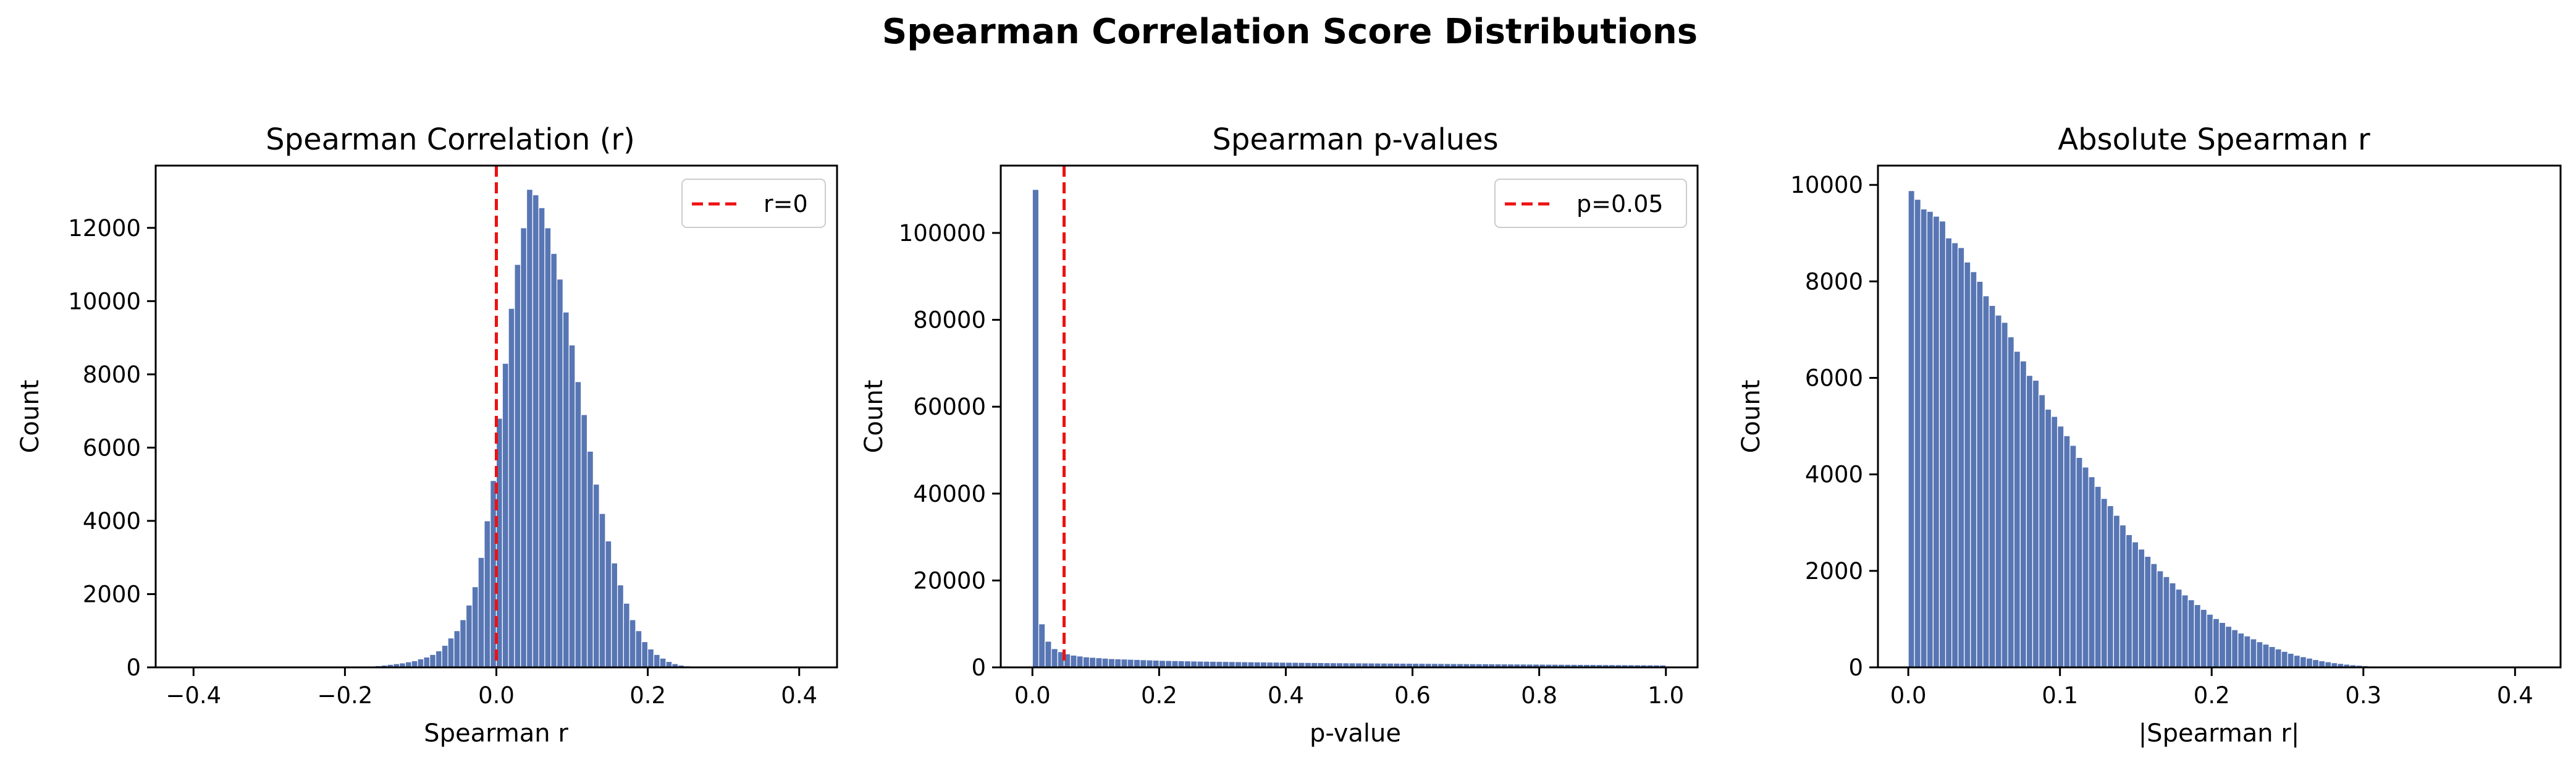 This screenshot has height=765, width=2576. I want to click on y-tick-label: 40000, so click(949, 494).